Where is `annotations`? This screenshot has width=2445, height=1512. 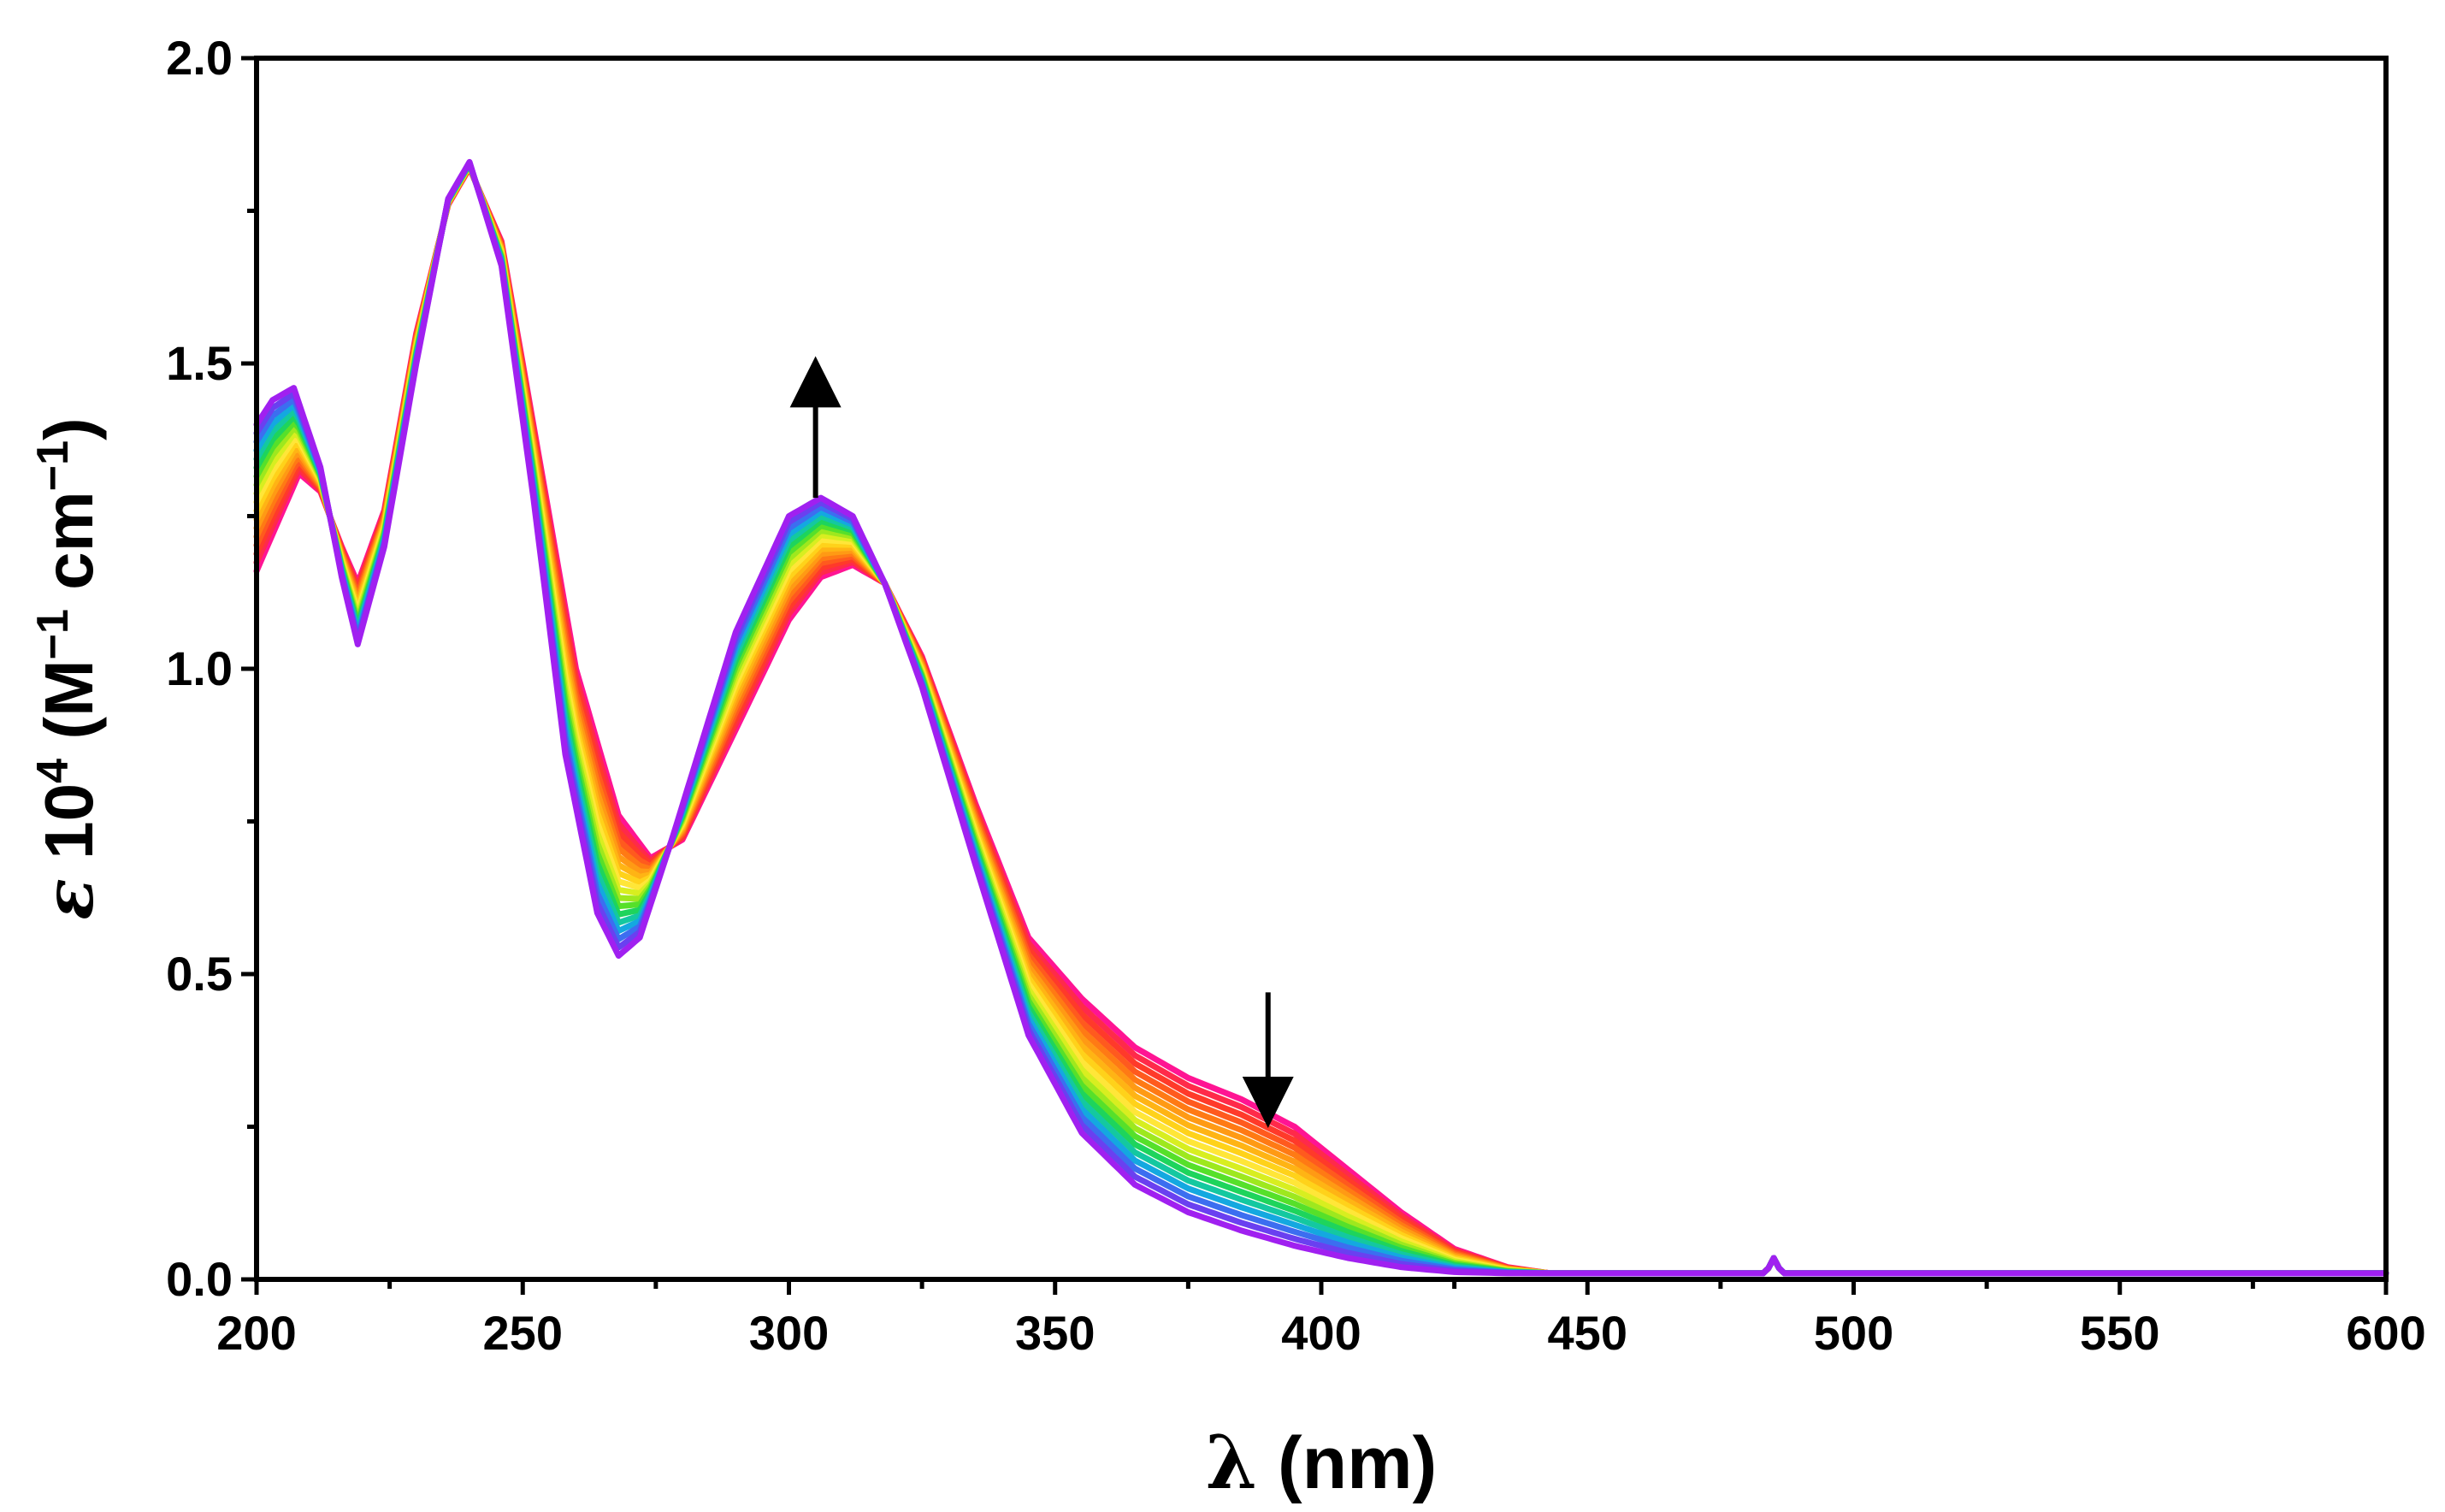 annotations is located at coordinates (1041, 742).